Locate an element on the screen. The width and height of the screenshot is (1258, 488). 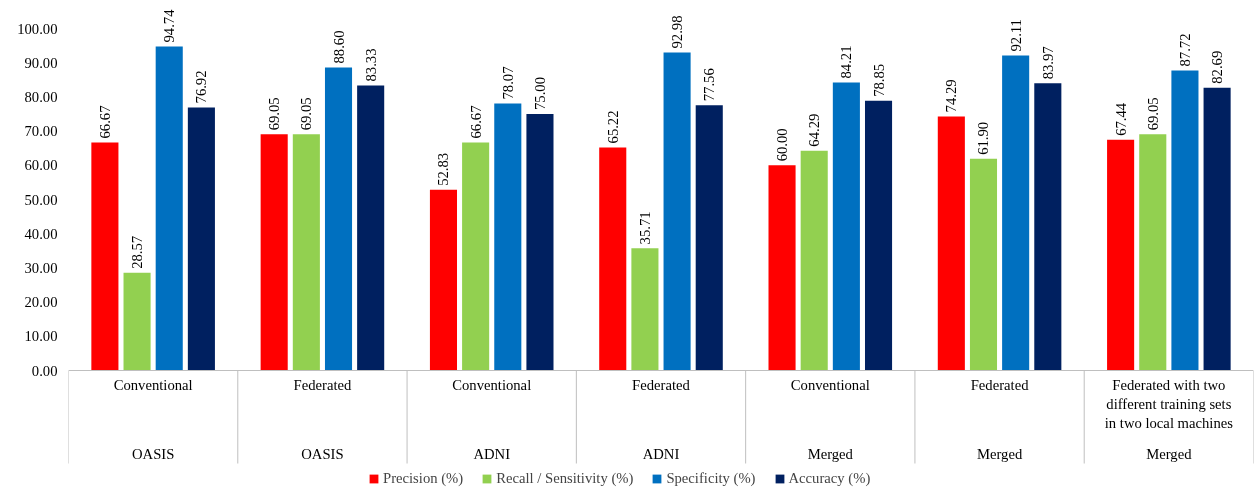
y-tick-label: 20.00 is located at coordinates (41, 302).